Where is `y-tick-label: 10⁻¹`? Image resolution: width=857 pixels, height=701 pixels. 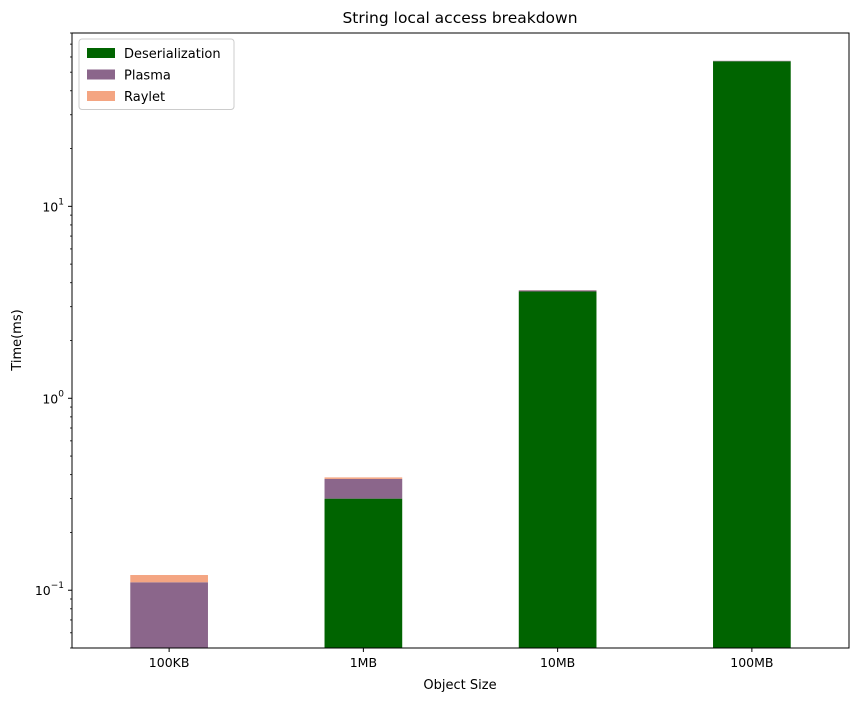 y-tick-label: 10⁻¹ is located at coordinates (49, 589).